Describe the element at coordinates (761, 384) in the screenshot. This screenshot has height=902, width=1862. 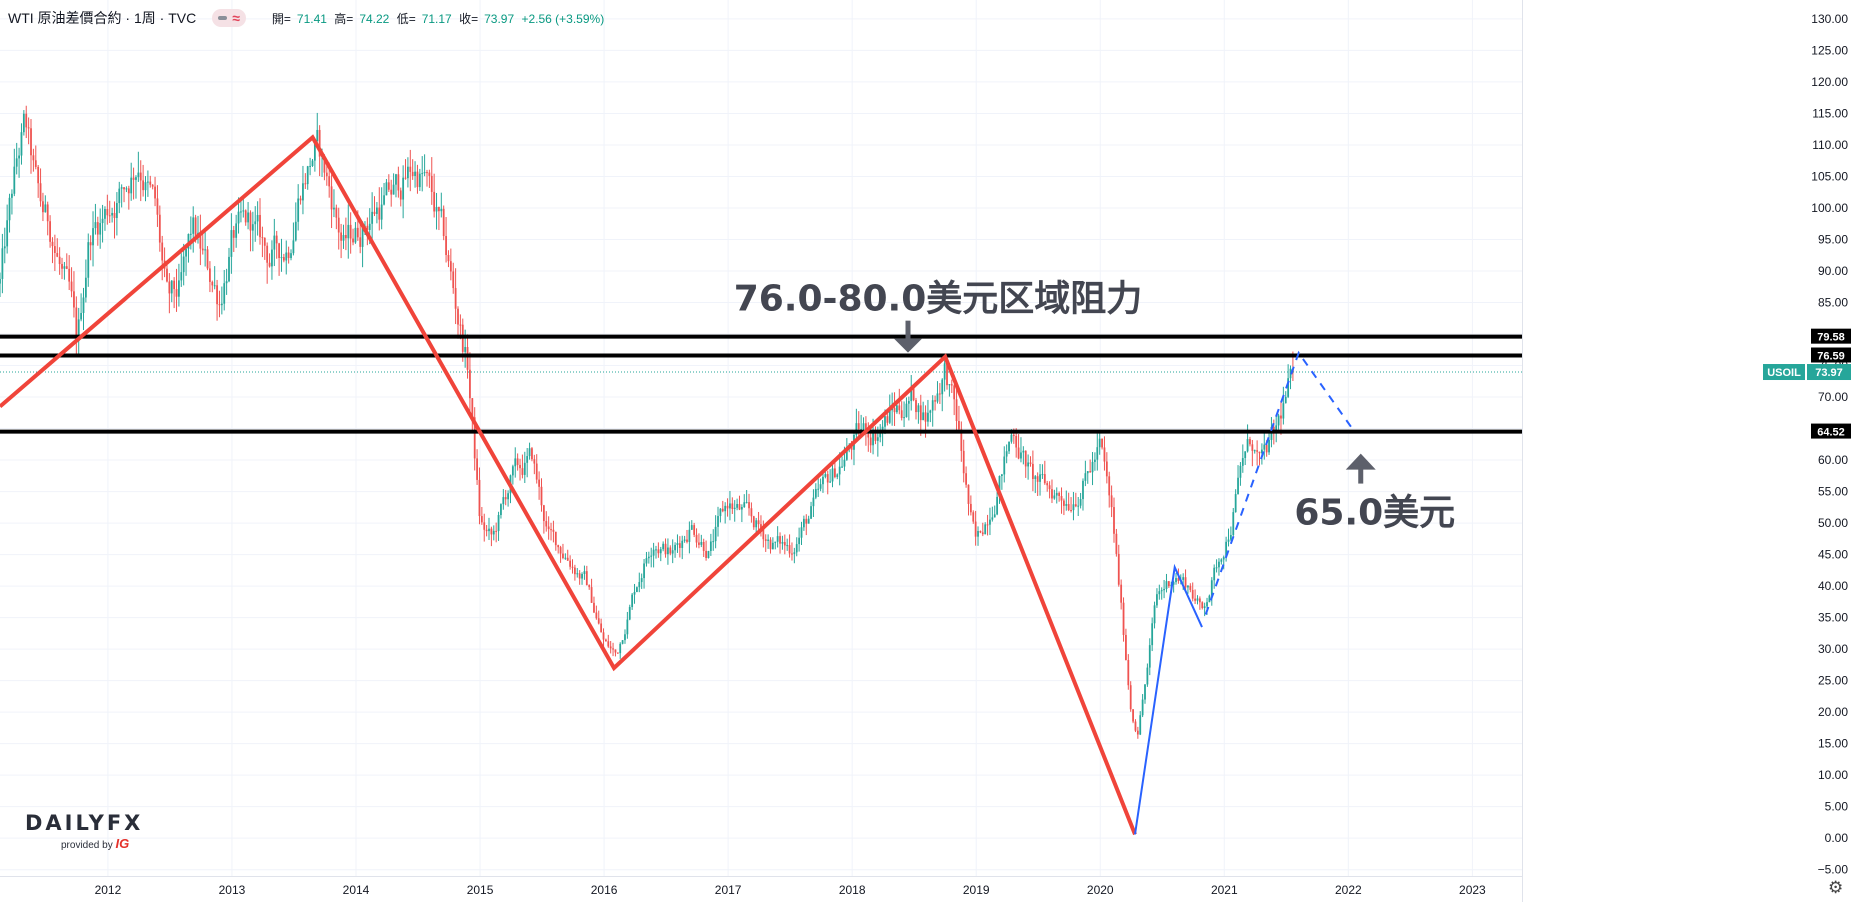
I see `horizontal-levels` at that location.